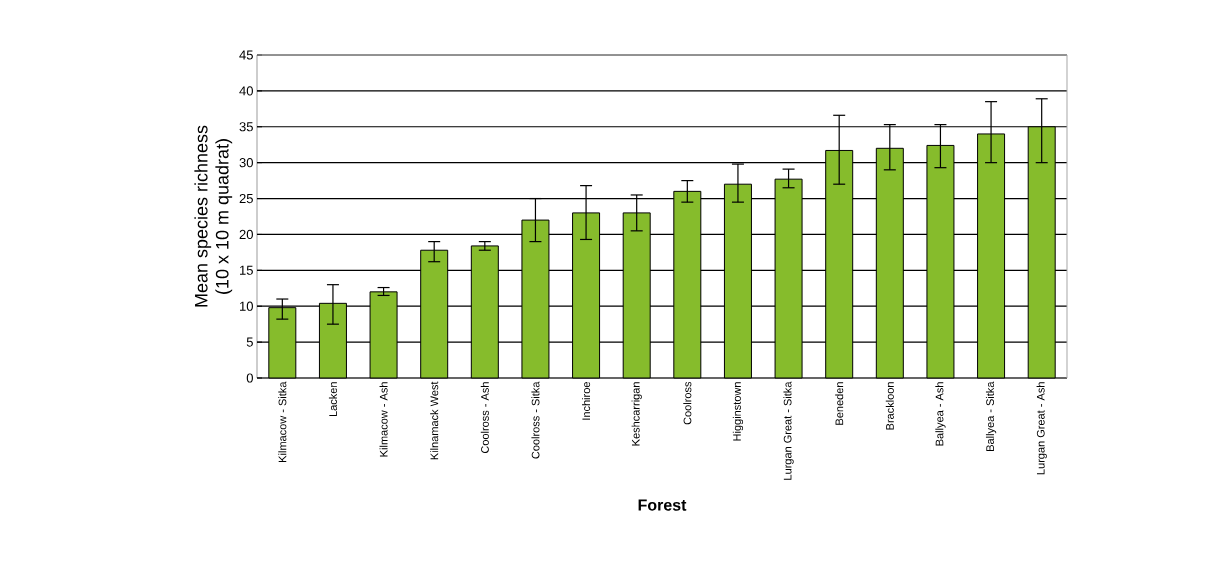 The height and width of the screenshot is (572, 1213). Describe the element at coordinates (282, 421) in the screenshot. I see `x-tick-label: Kilmacow - Sitka` at that location.